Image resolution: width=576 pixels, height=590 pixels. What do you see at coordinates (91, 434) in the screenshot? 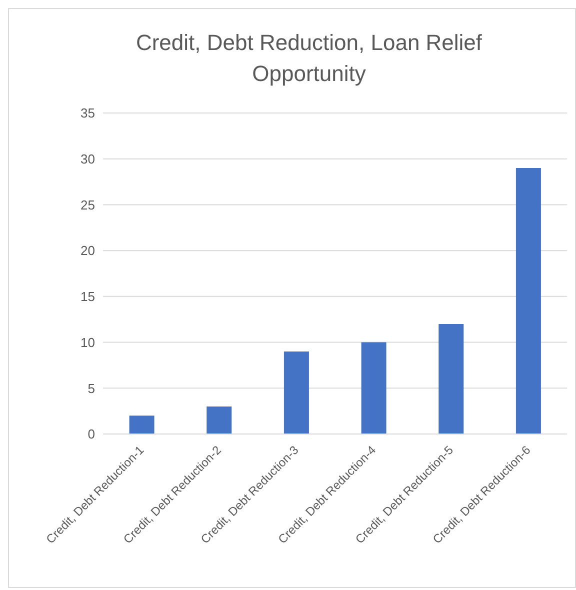
I see `y-tick-label: 0` at bounding box center [91, 434].